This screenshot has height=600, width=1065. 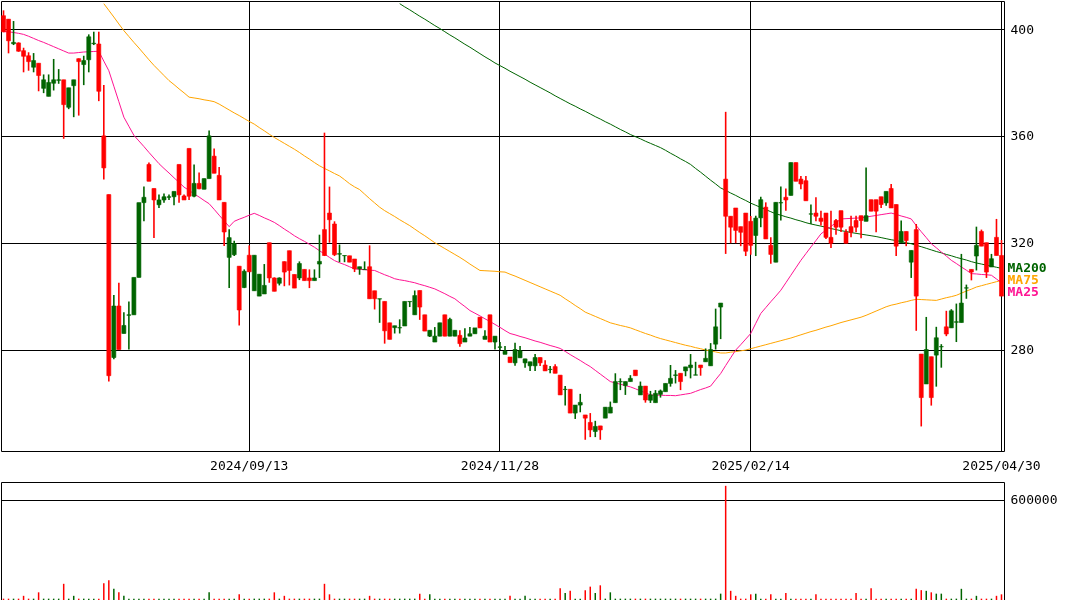 What do you see at coordinates (1022, 350) in the screenshot?
I see `y-tick-label: 280` at bounding box center [1022, 350].